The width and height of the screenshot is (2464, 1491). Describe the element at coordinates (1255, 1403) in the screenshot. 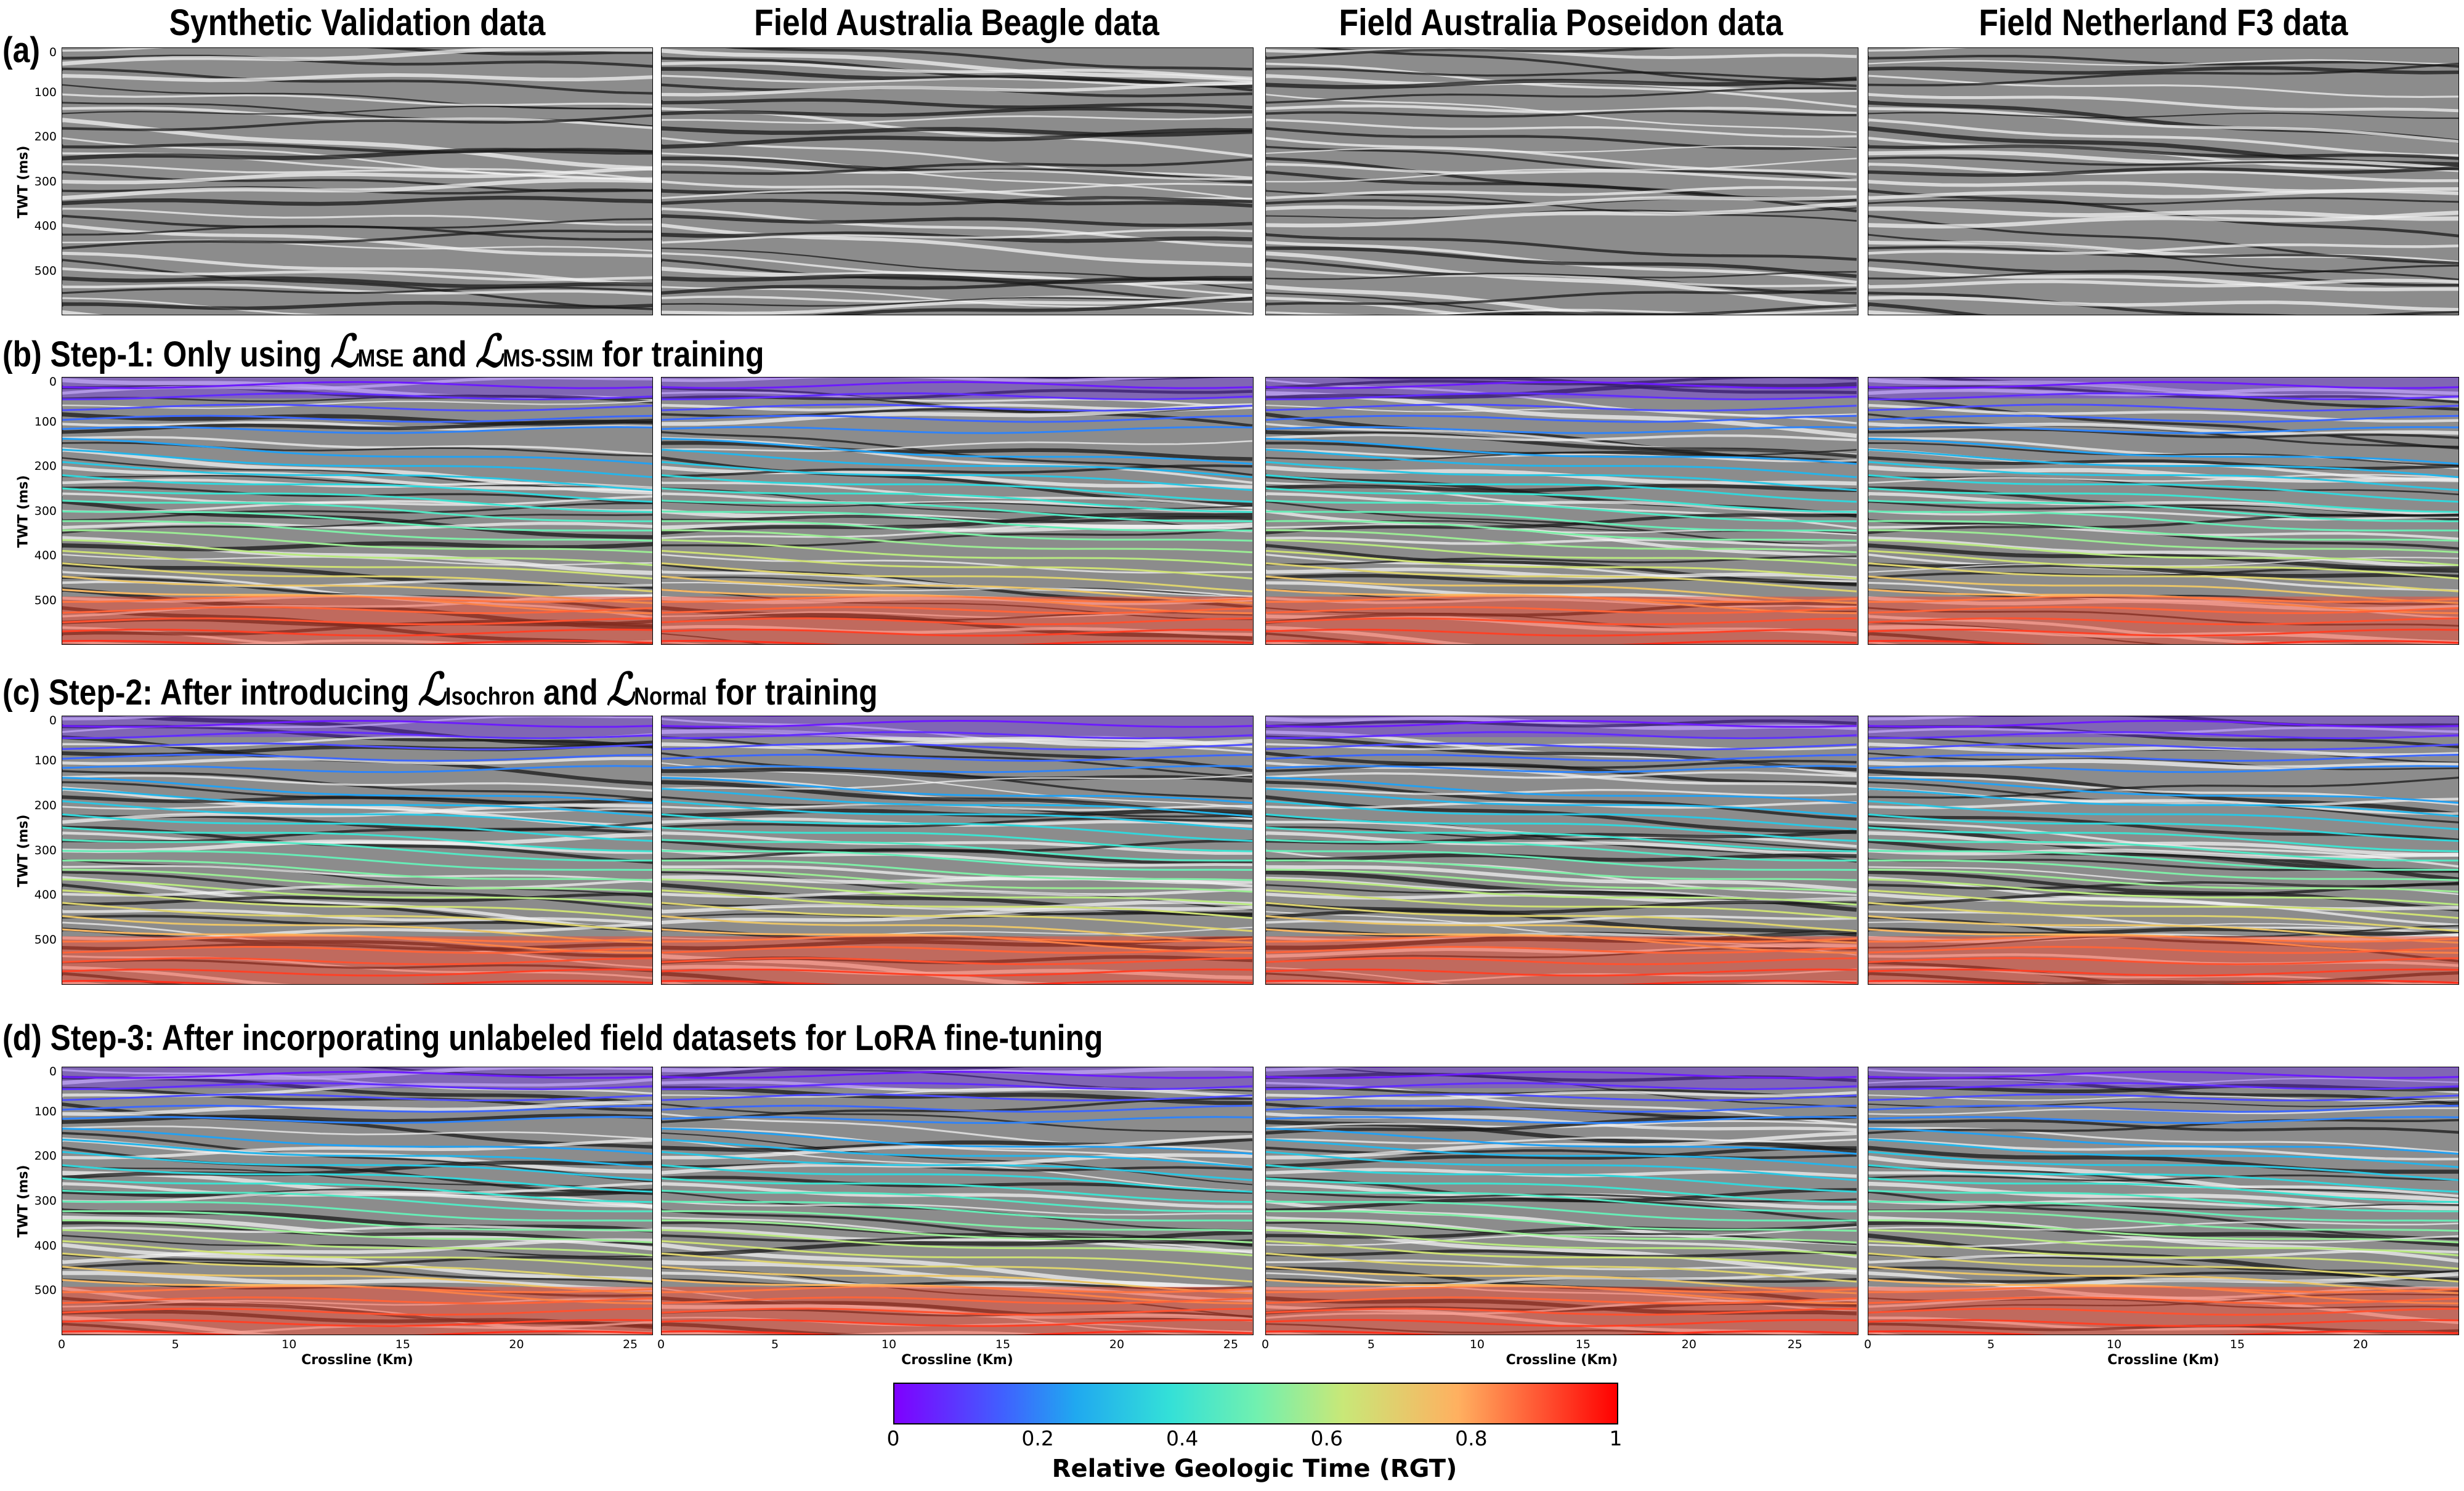

I see `rgt-colorbar` at that location.